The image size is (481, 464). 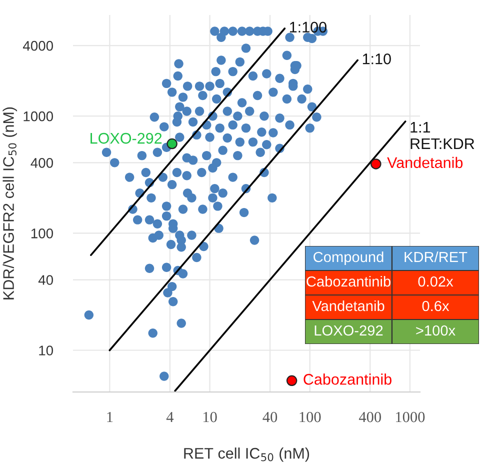 What do you see at coordinates (310, 417) in the screenshot?
I see `x-tick-label: 100` at bounding box center [310, 417].